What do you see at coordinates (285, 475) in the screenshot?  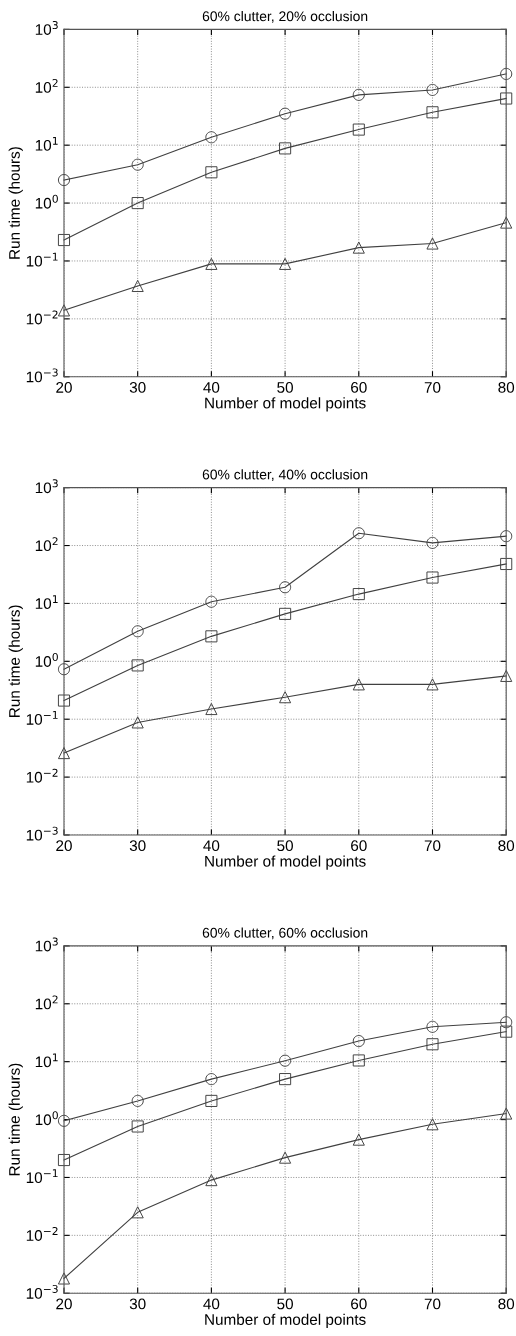 I see `chart-title: 60% clutter, 40% occlusion` at bounding box center [285, 475].